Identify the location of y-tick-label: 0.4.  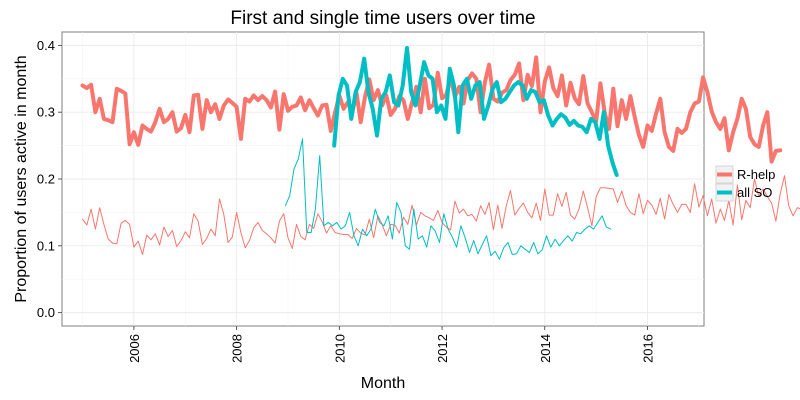
(46, 45).